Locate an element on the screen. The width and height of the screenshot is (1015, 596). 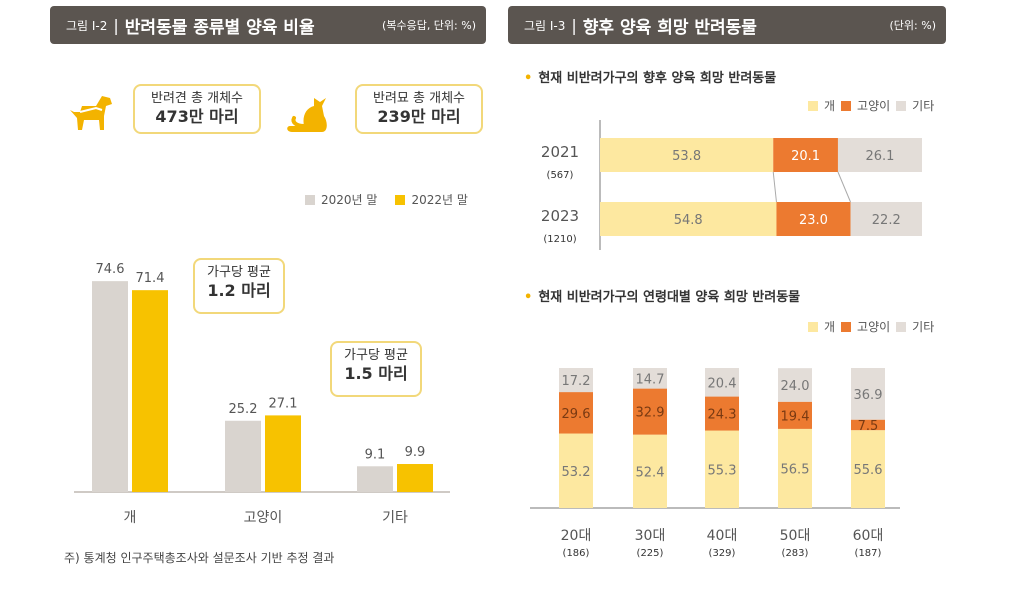
stack-30대-개 is located at coordinates (650, 471).